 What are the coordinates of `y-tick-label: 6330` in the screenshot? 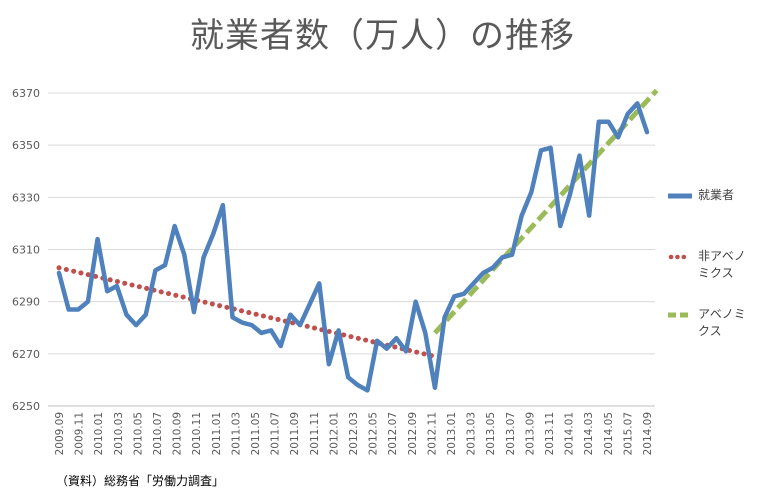 It's located at (26, 197).